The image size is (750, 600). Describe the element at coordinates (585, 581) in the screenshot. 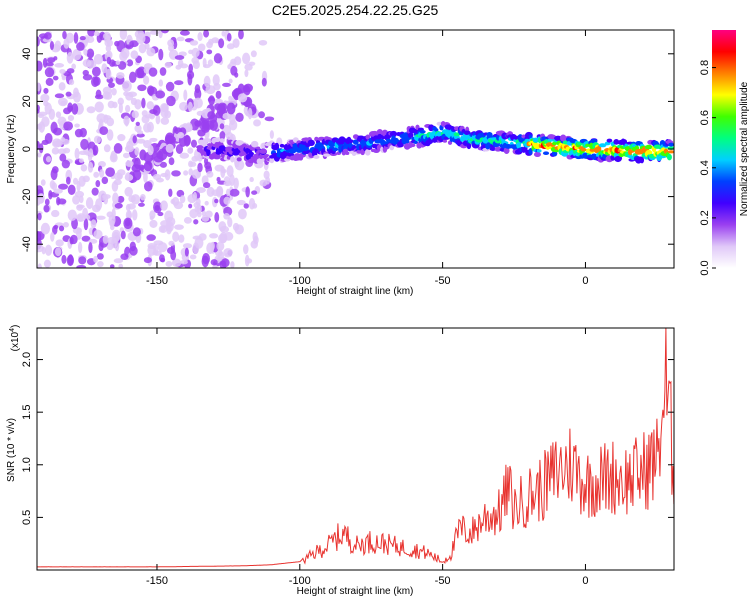

I see `x-tick-label: 0` at that location.